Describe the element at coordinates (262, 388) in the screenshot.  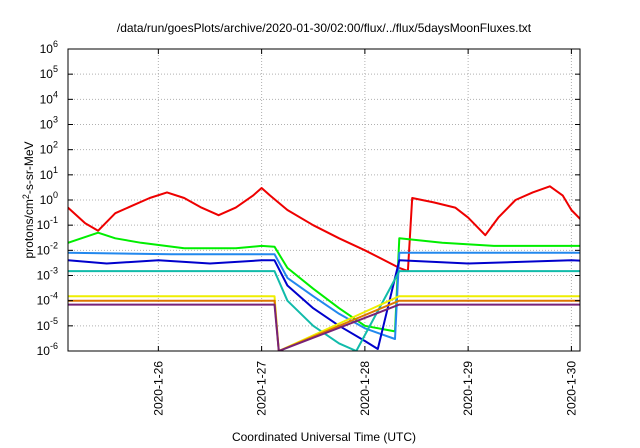
I see `x-tick-label: 2020-1-27` at that location.